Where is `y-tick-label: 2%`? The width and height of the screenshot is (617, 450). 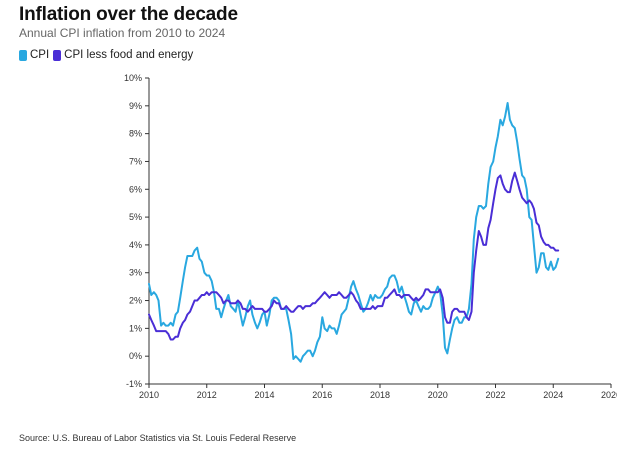
y-tick-label: 2% is located at coordinates (135, 301).